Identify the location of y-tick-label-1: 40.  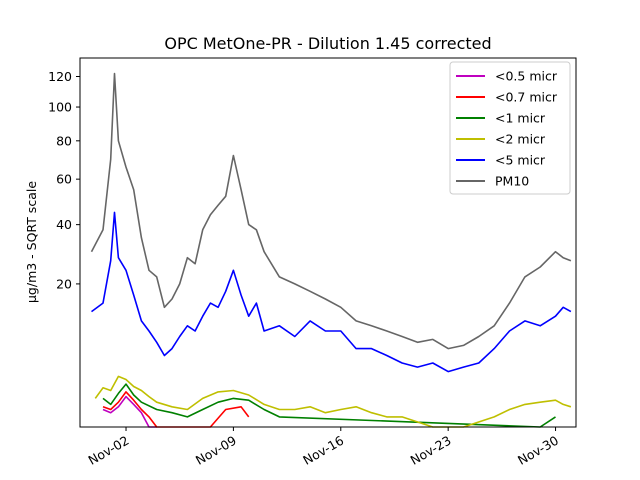
(64, 224).